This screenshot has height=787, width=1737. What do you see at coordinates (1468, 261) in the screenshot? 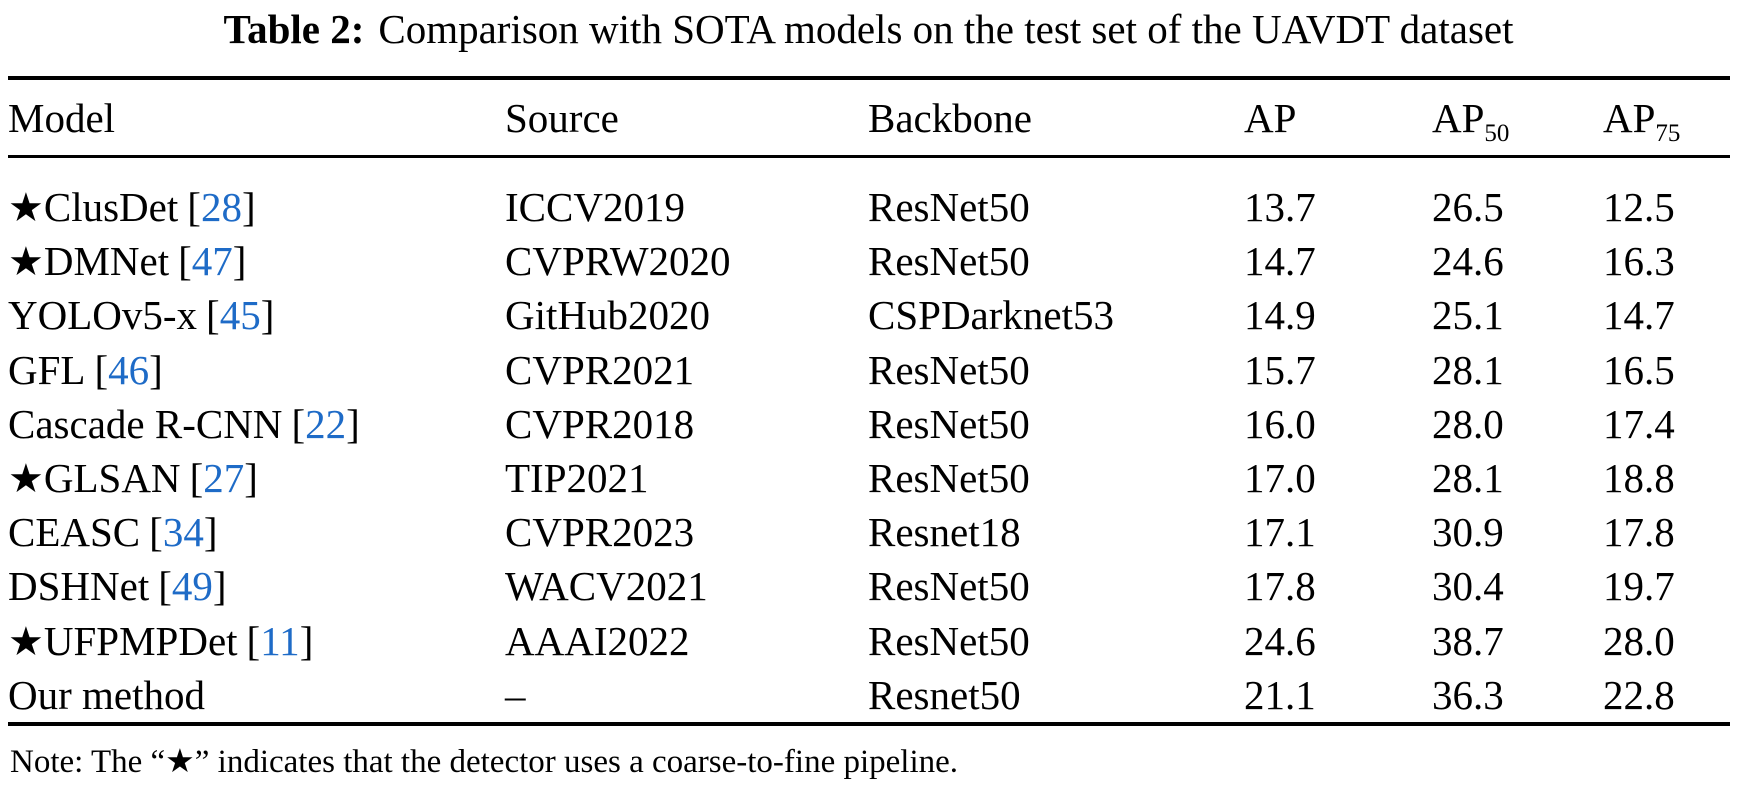
I see `ap50-cell: 24.6` at bounding box center [1468, 261].